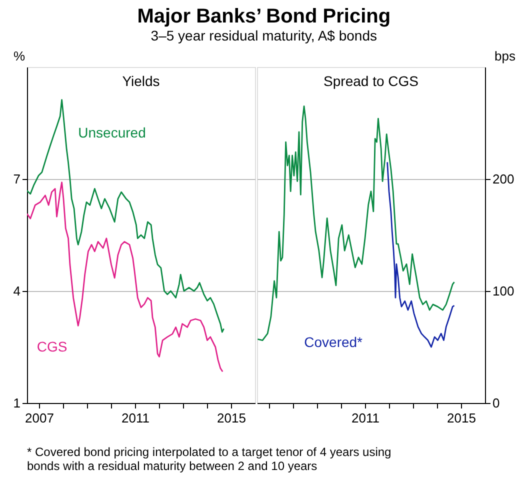 The height and width of the screenshot is (492, 529). What do you see at coordinates (39, 418) in the screenshot?
I see `x-tick-label: 2007` at bounding box center [39, 418].